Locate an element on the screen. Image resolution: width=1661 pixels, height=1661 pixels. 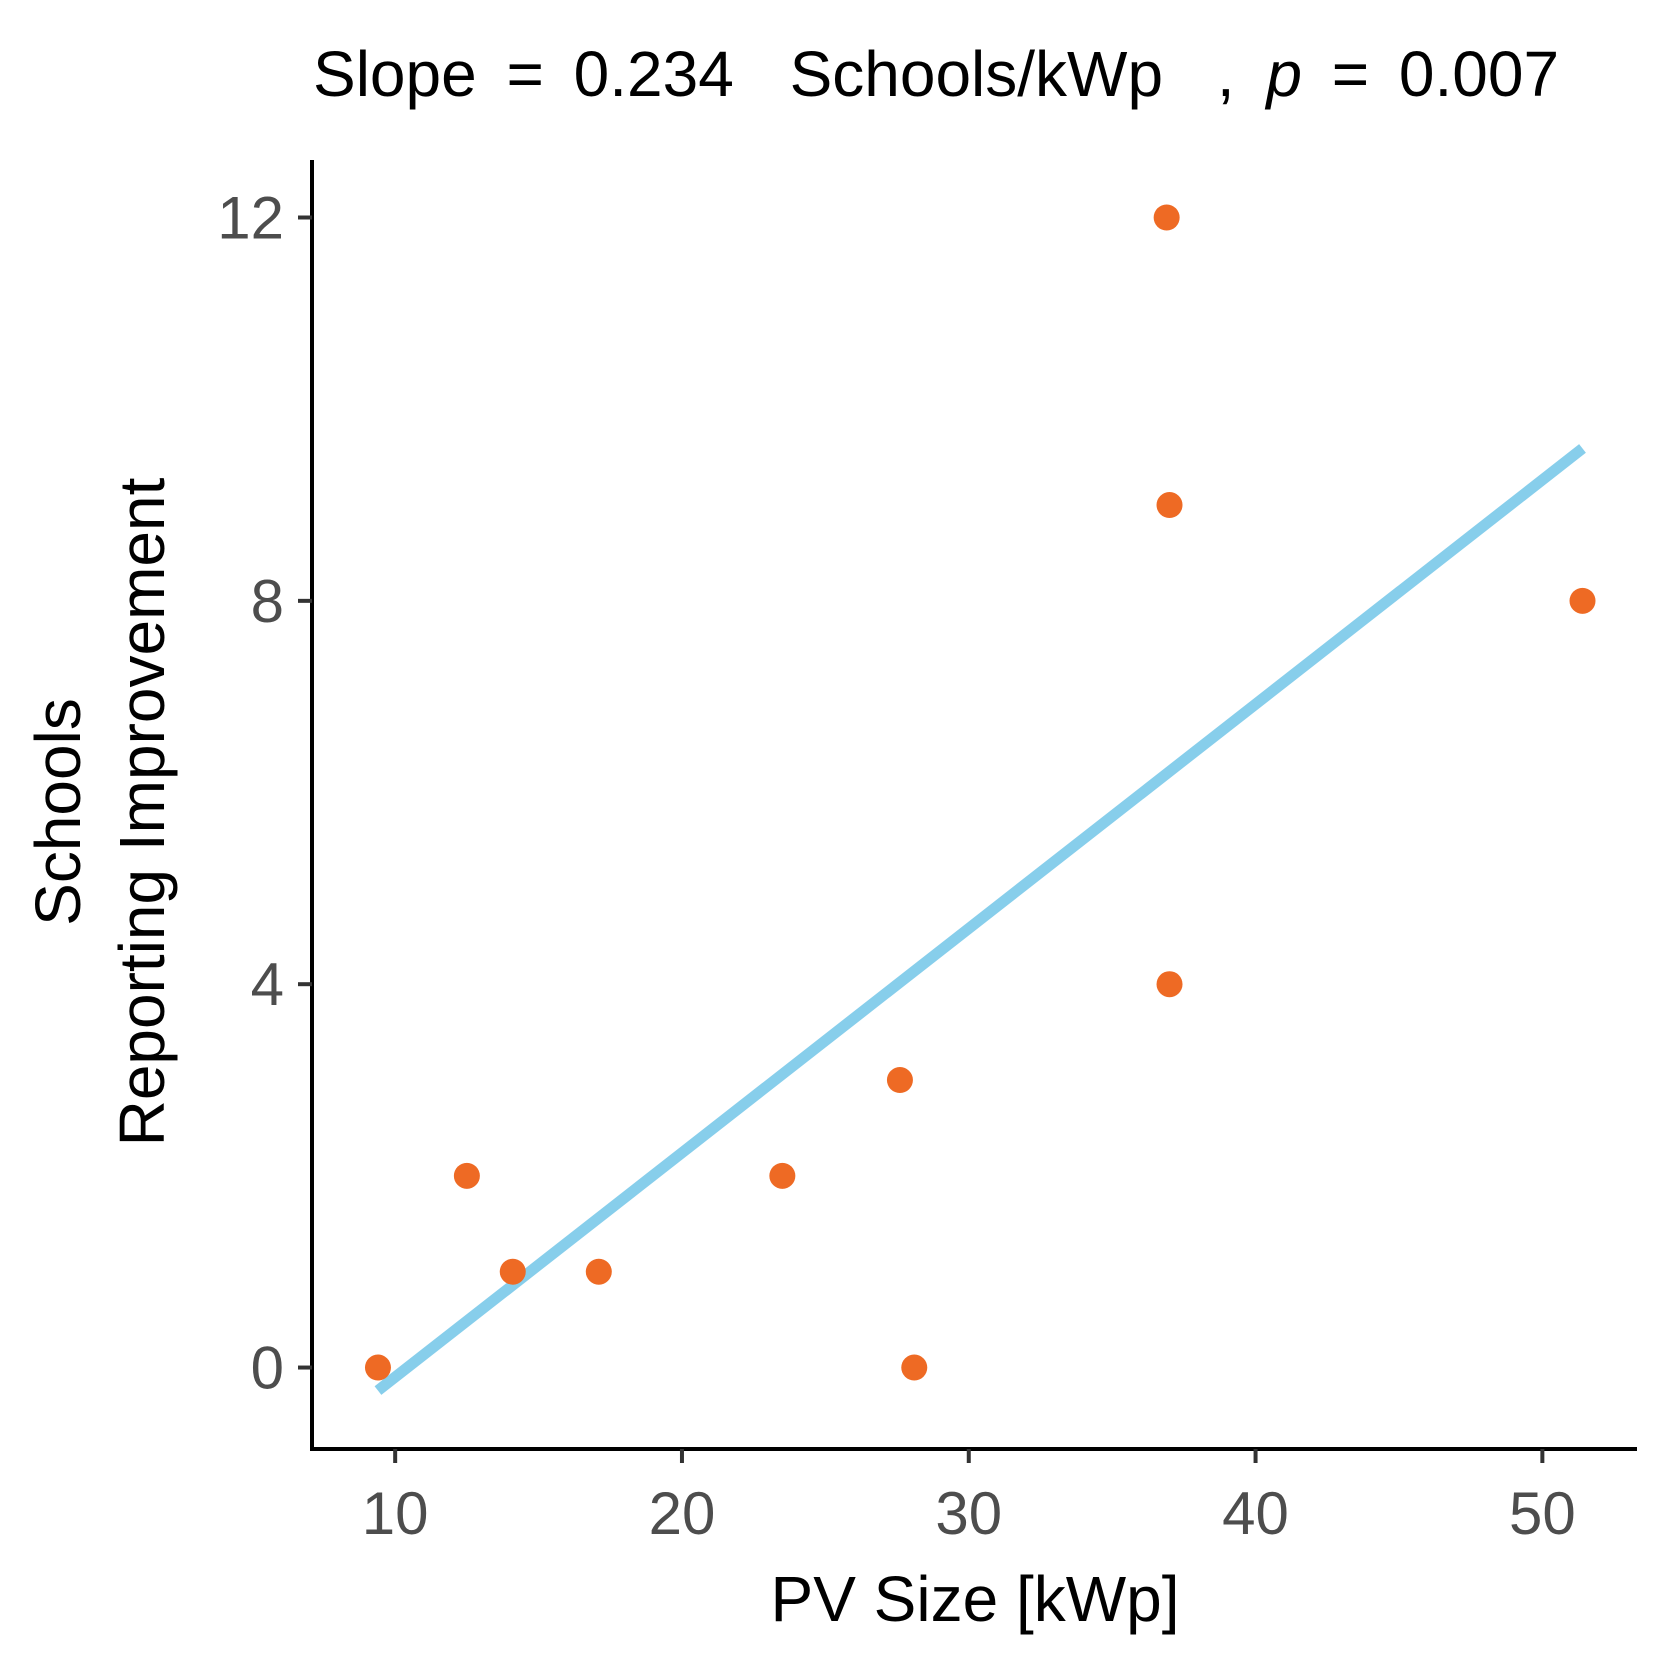
title-units: Schools/kWp is located at coordinates (976, 74).